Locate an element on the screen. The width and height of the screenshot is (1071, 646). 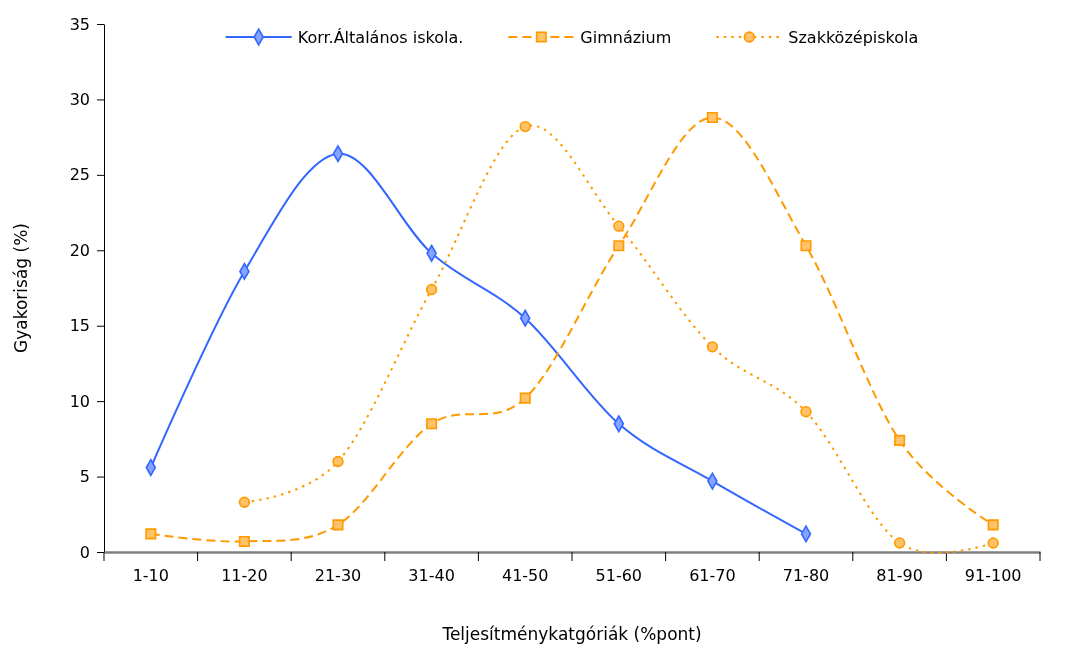
y-tick-label: 5 is located at coordinates (84, 477).